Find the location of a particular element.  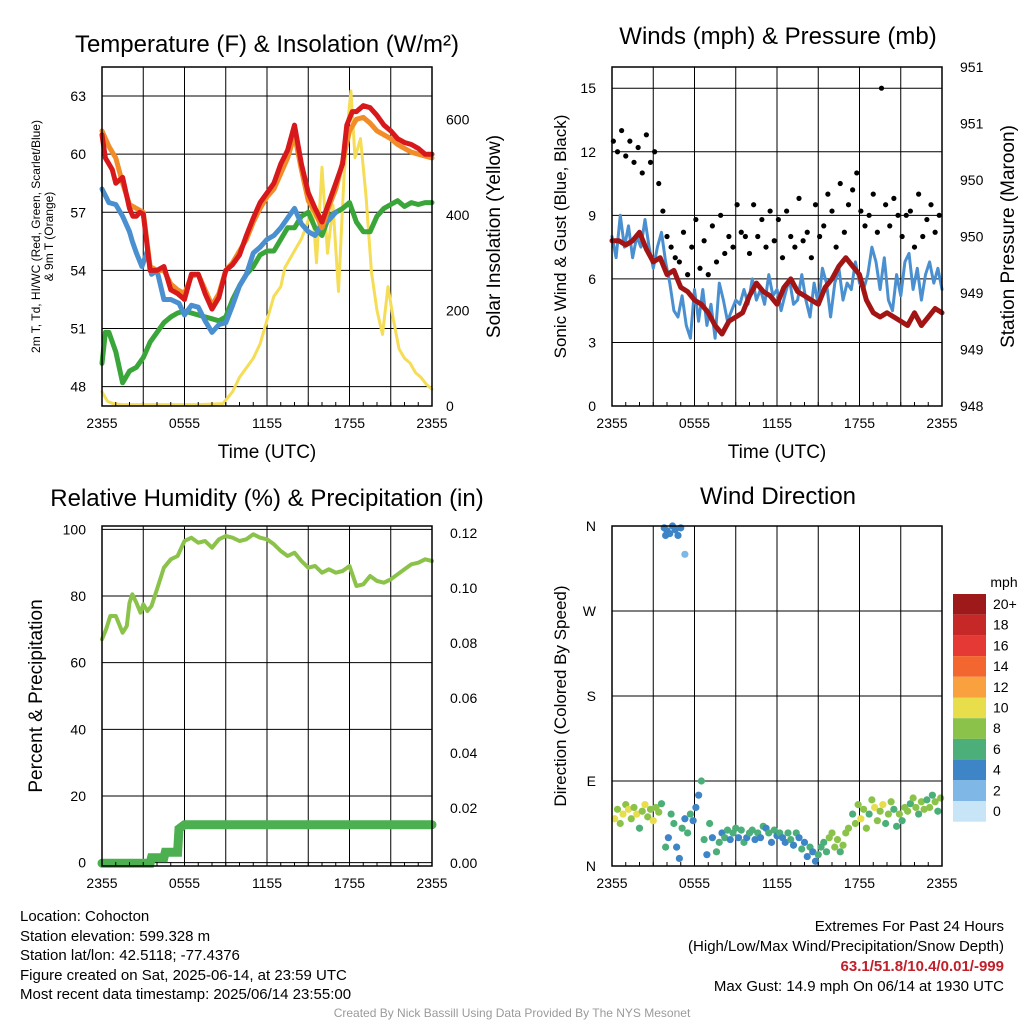

pressure-y-tick-label: 949 is located at coordinates (972, 293).